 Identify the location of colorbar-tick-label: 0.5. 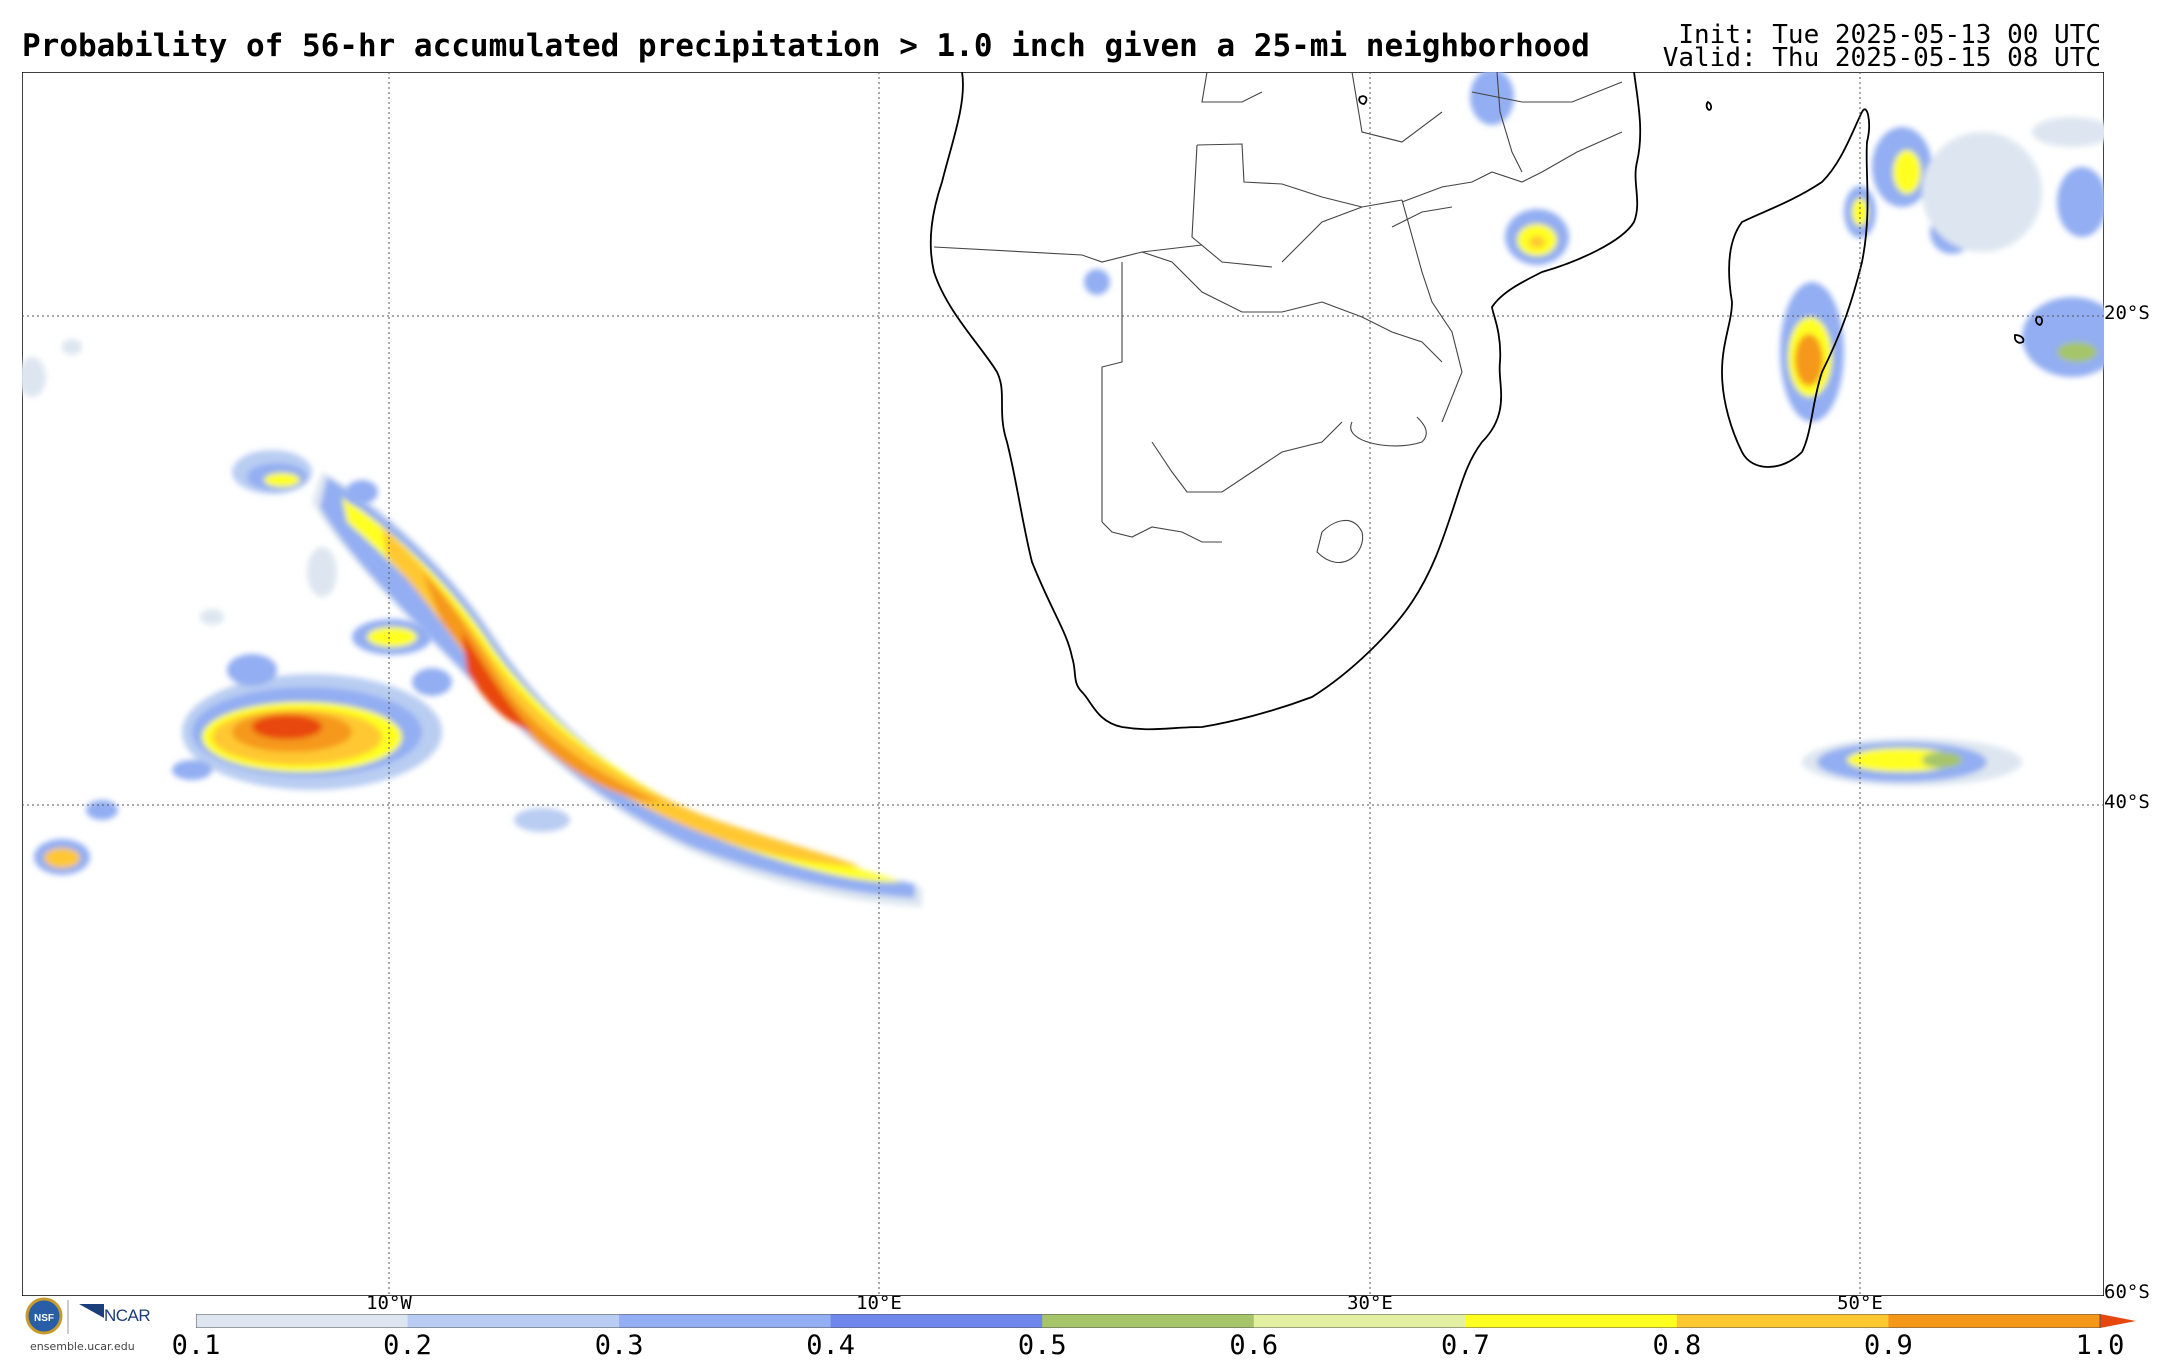
(1042, 1345).